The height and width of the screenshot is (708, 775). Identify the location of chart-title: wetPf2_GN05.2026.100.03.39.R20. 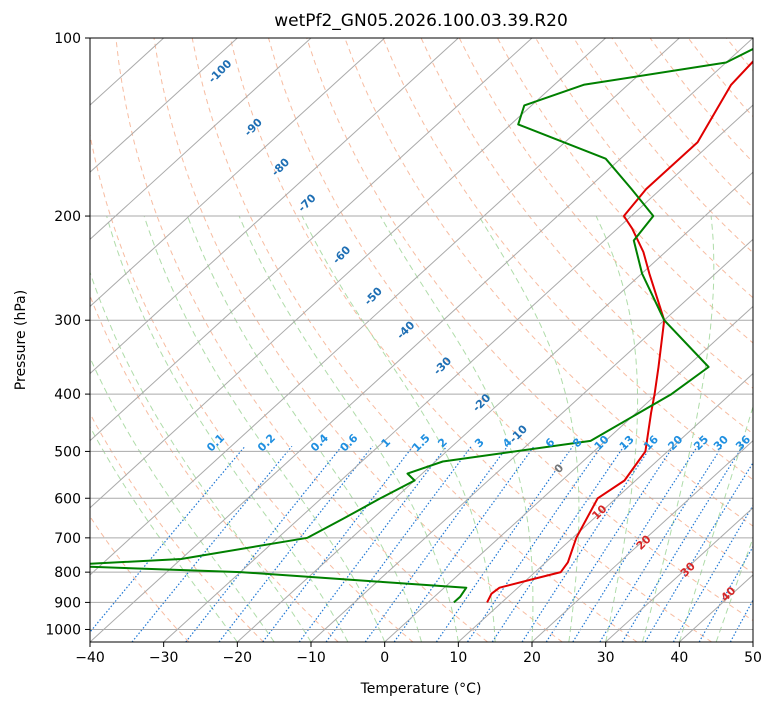
(421, 21).